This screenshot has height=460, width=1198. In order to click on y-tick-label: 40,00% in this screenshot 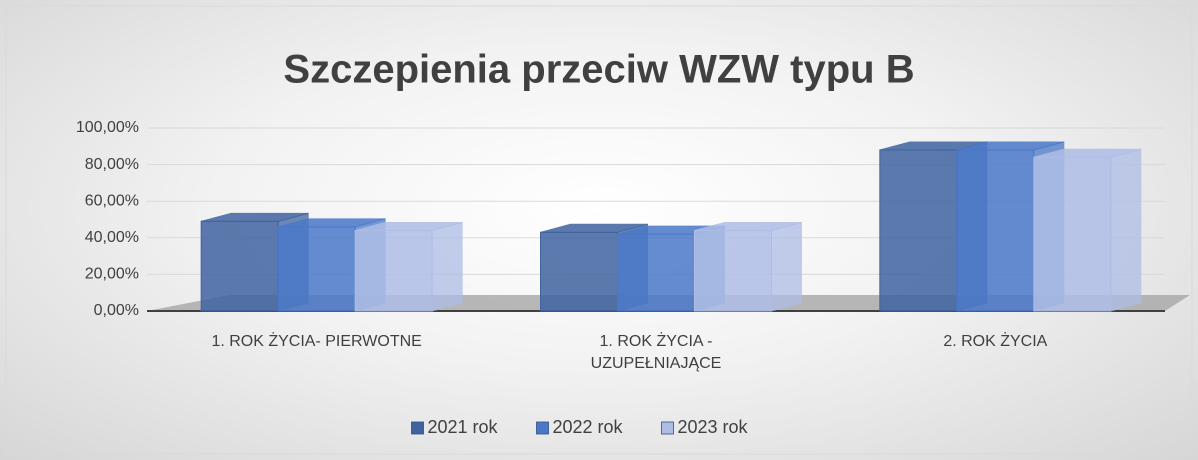, I will do `click(112, 237)`.